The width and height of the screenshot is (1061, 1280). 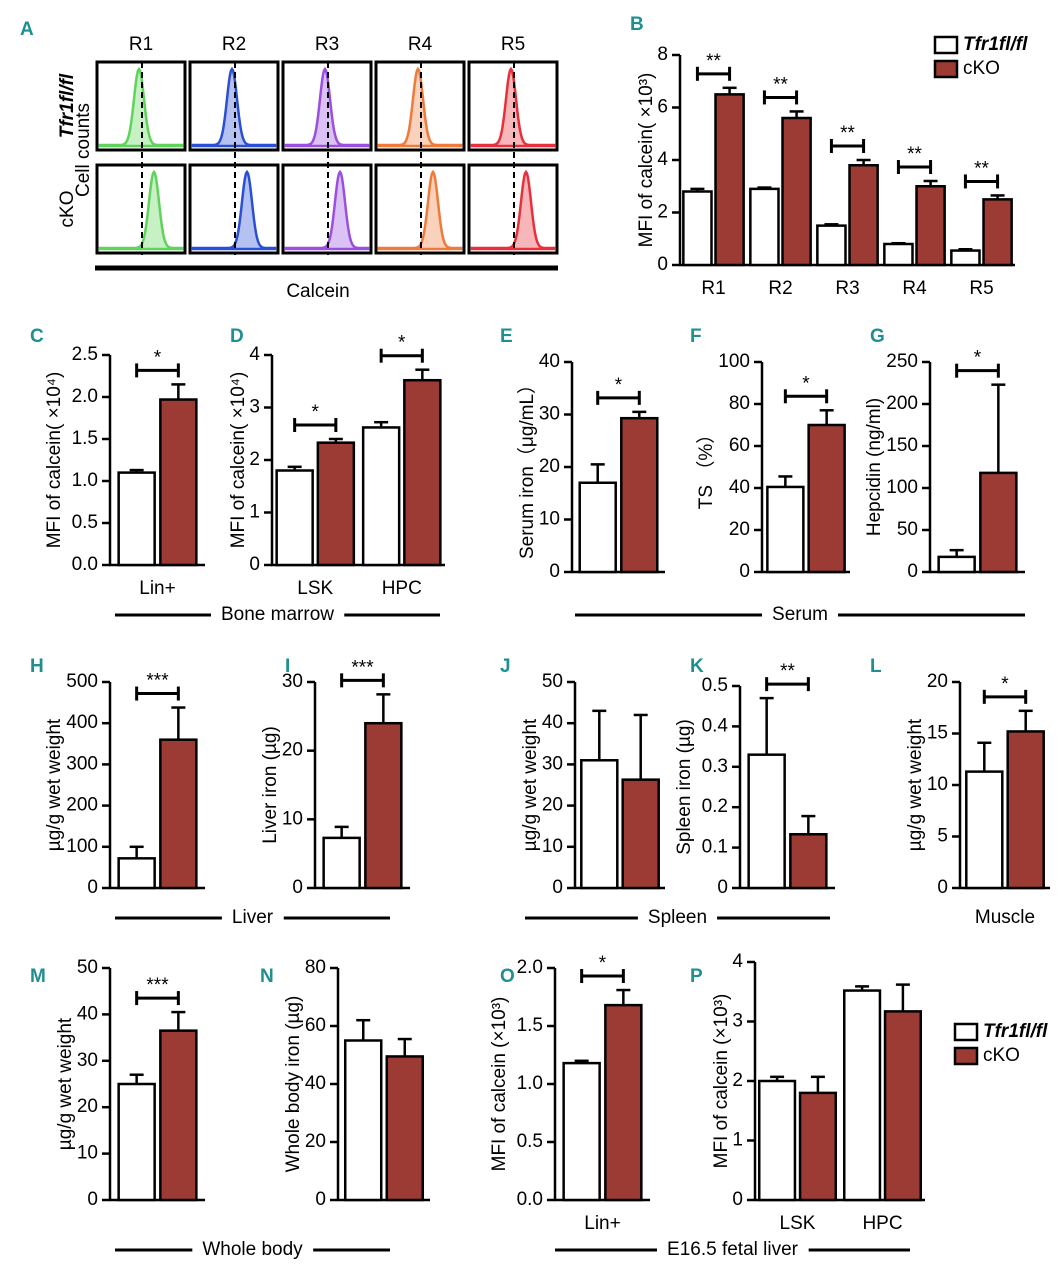 What do you see at coordinates (981, 68) in the screenshot?
I see `legend-label: cKO` at bounding box center [981, 68].